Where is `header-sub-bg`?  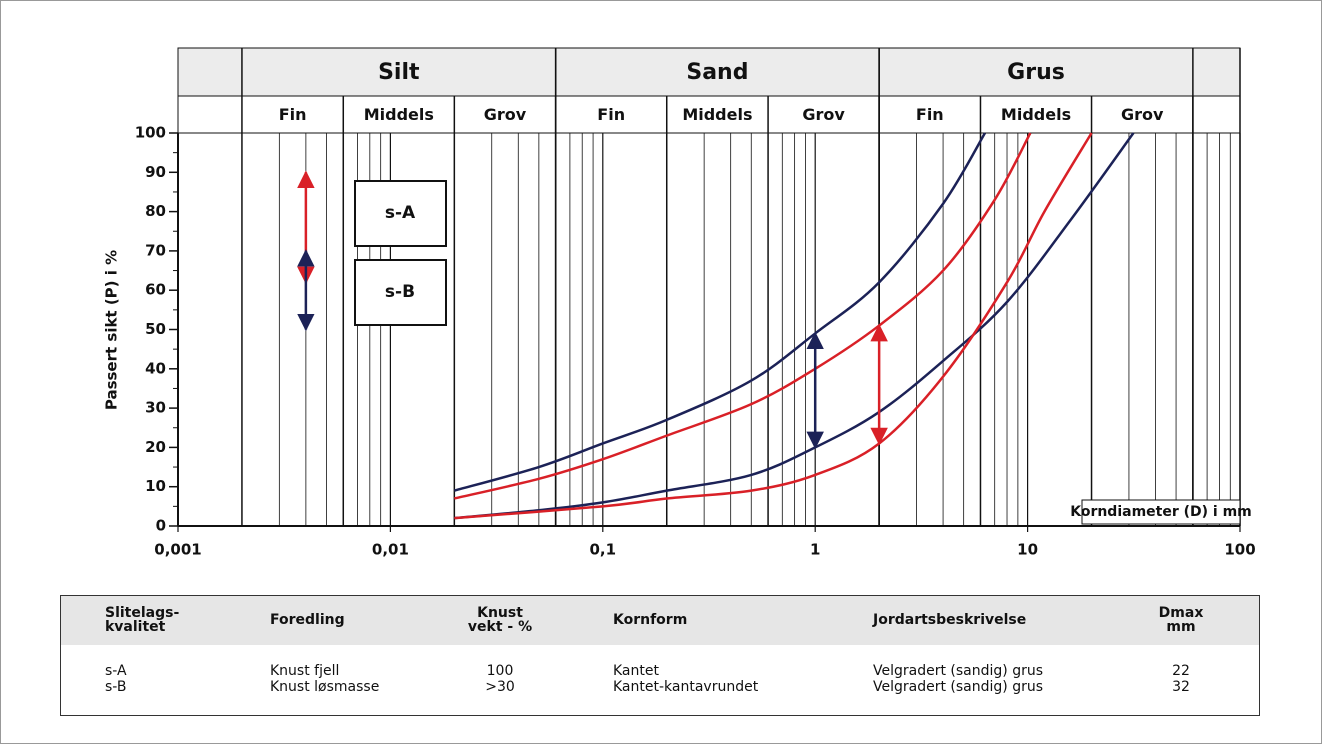
header-sub-bg is located at coordinates (709, 114).